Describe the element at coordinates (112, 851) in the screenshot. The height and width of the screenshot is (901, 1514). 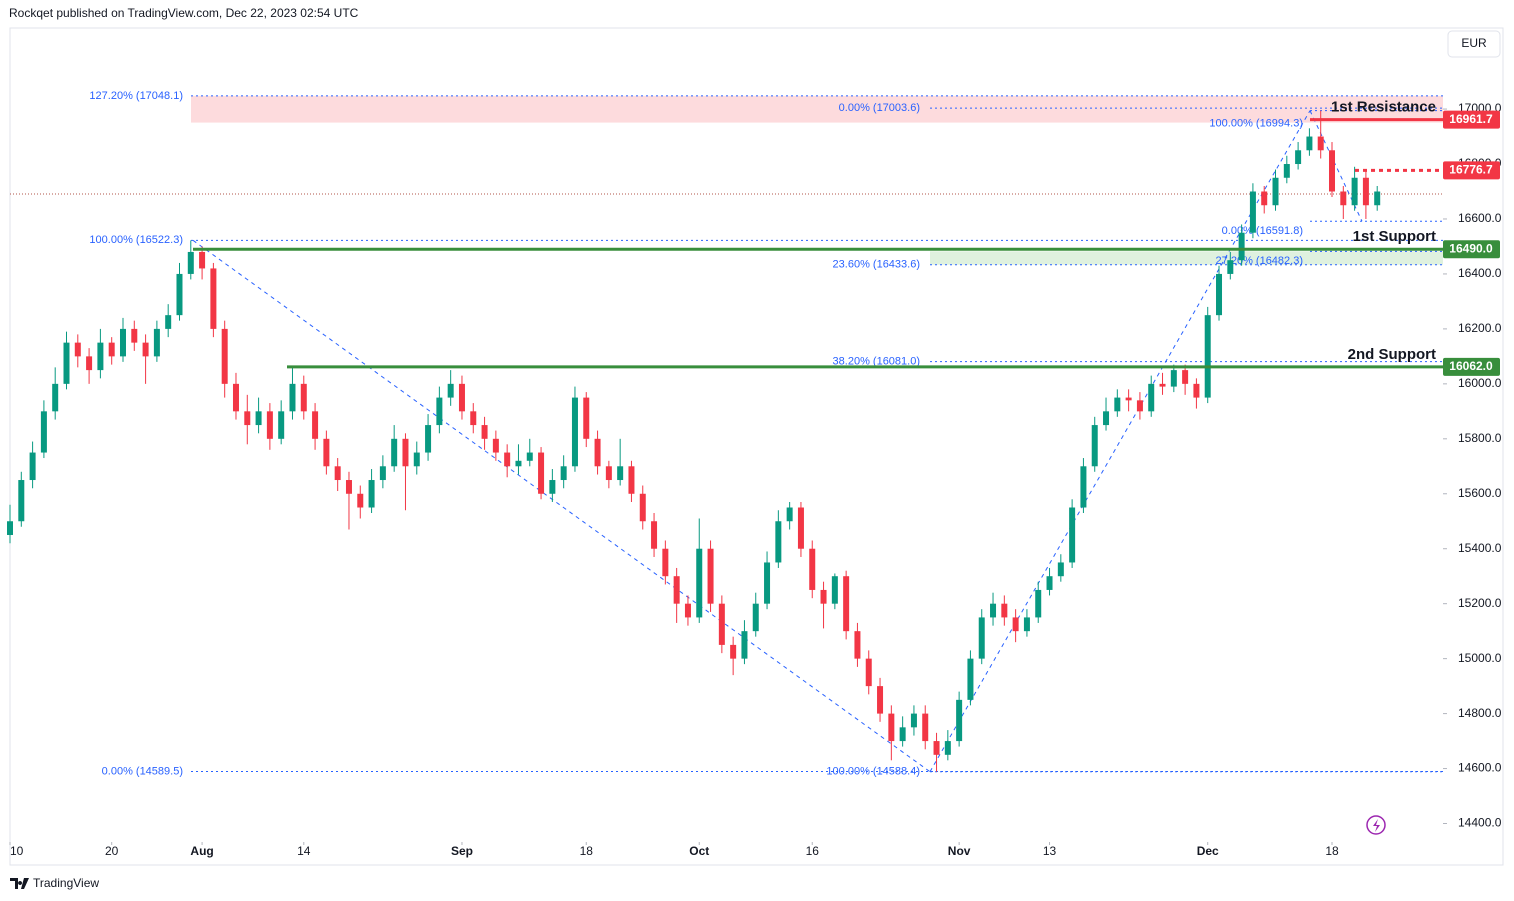
I see `x-tick-label: 20` at that location.